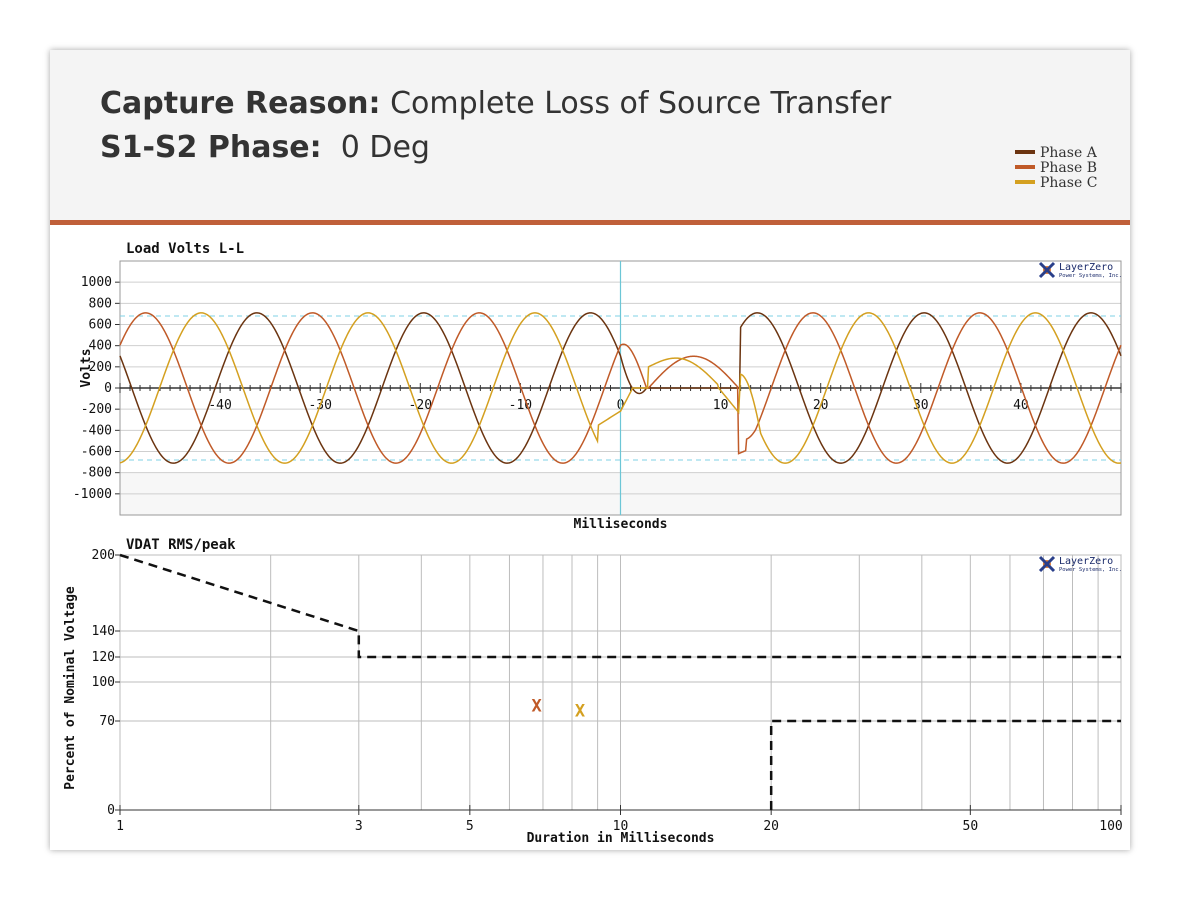 This screenshot has width=1180, height=900. I want to click on x-tick-label-vdat: 10, so click(621, 826).